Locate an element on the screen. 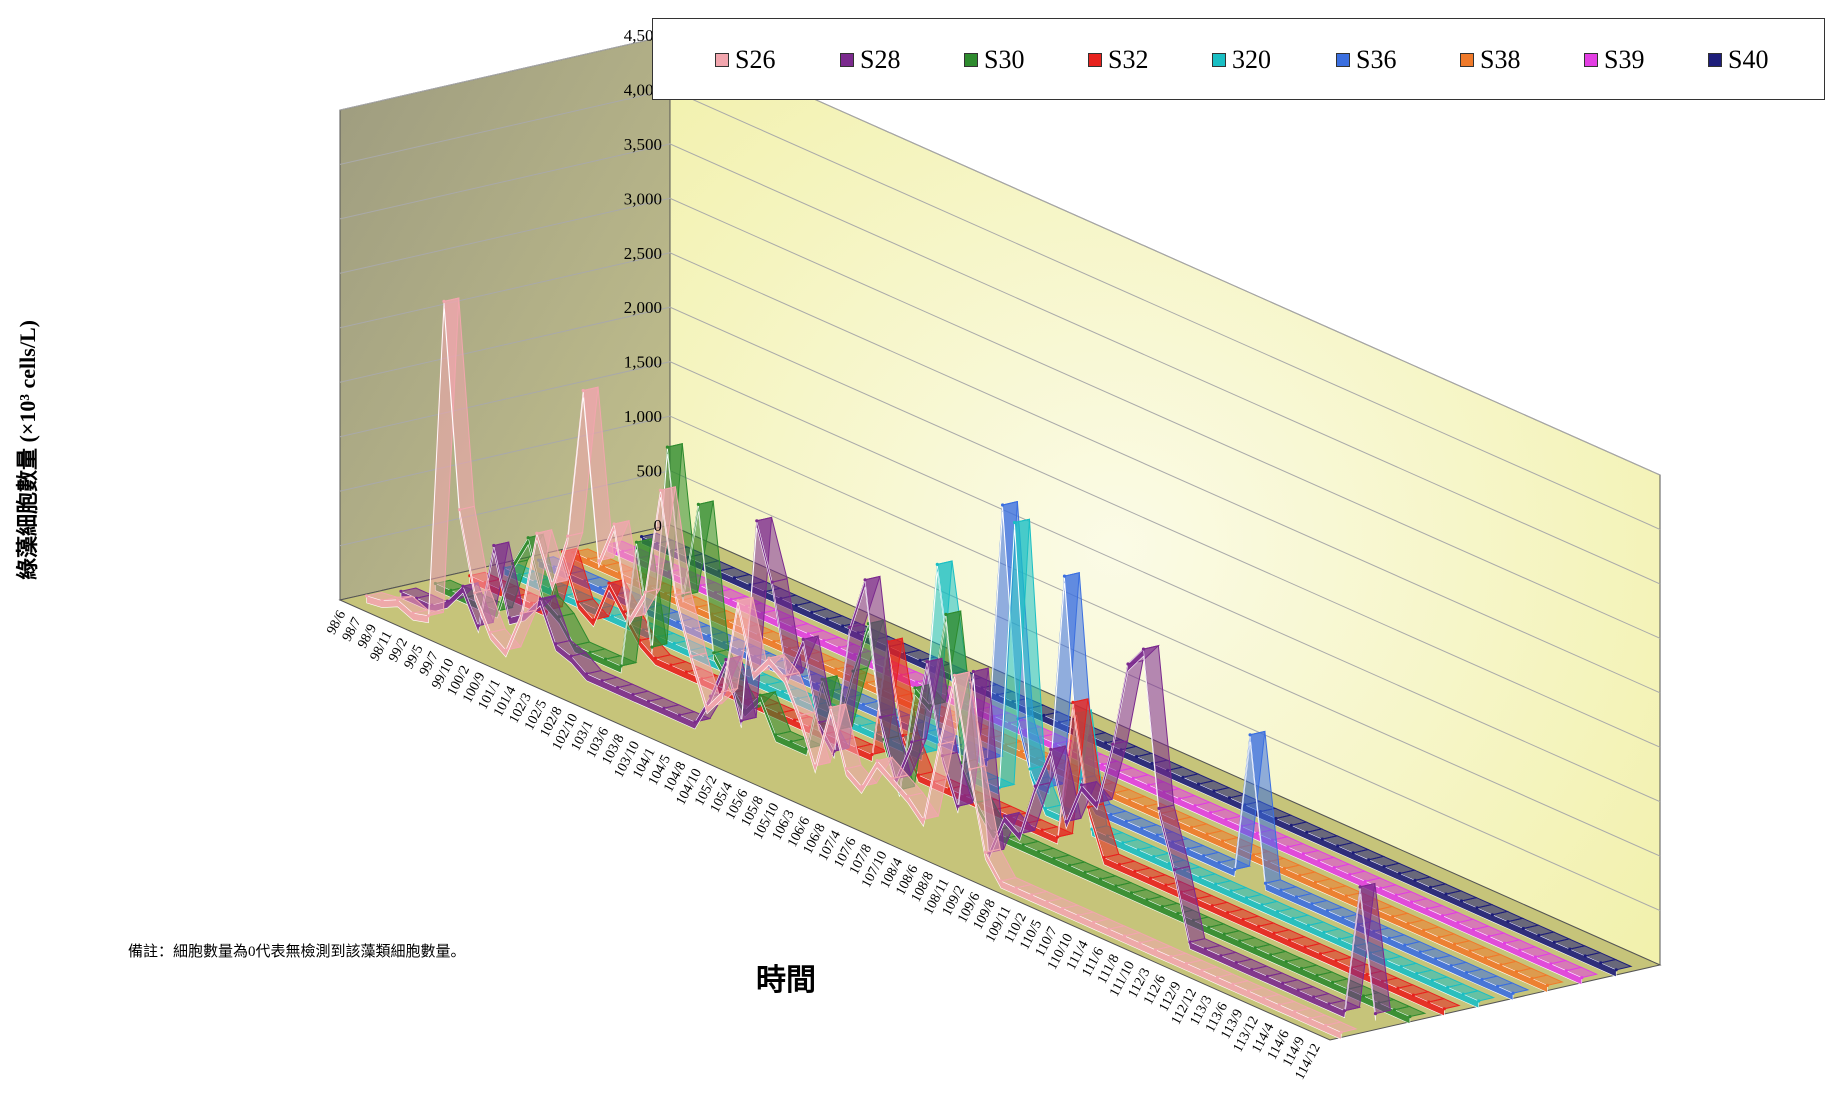 The width and height of the screenshot is (1840, 1117). legend-label: S32 is located at coordinates (1128, 59).